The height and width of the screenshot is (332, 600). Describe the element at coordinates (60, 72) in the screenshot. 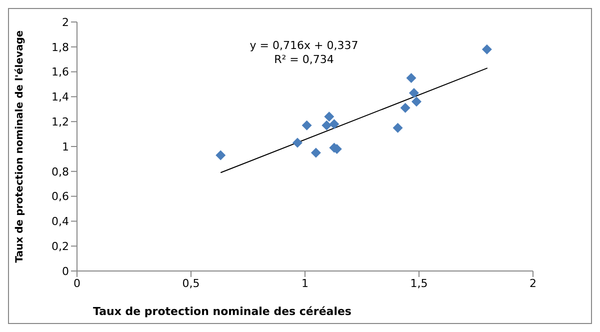

I see `y-tick-label: 1,6` at that location.